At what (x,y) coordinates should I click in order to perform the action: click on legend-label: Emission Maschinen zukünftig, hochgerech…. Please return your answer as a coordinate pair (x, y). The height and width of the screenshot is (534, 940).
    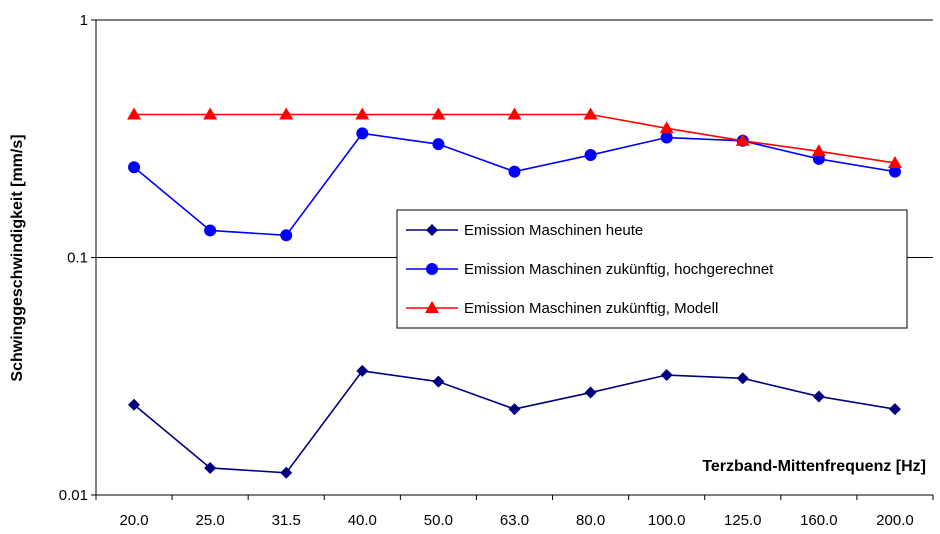
    Looking at the image, I should click on (619, 269).